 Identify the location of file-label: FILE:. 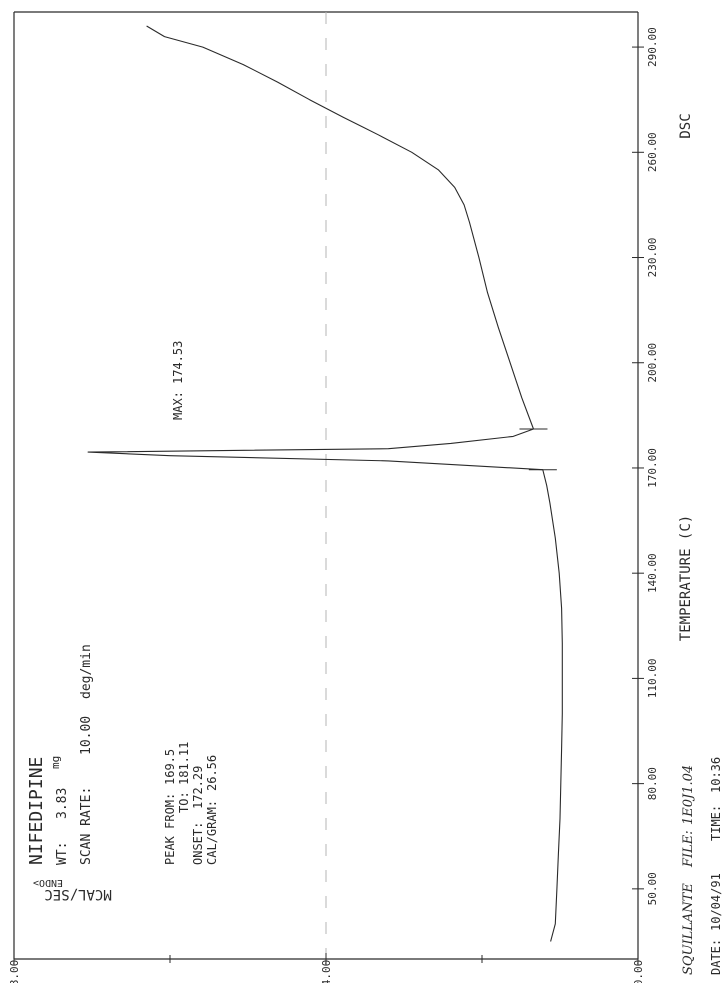
(688, 849).